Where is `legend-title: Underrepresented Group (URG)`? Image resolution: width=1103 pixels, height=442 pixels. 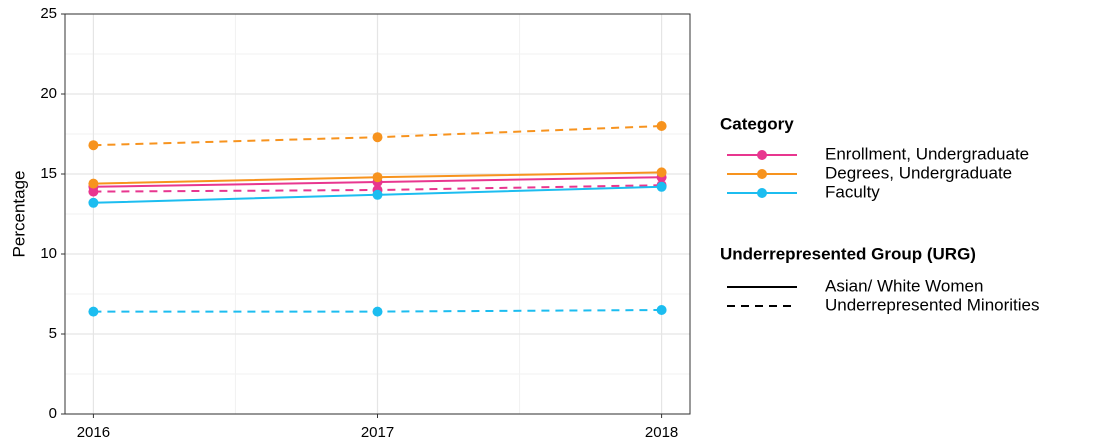
legend-title: Underrepresented Group (URG) is located at coordinates (848, 253).